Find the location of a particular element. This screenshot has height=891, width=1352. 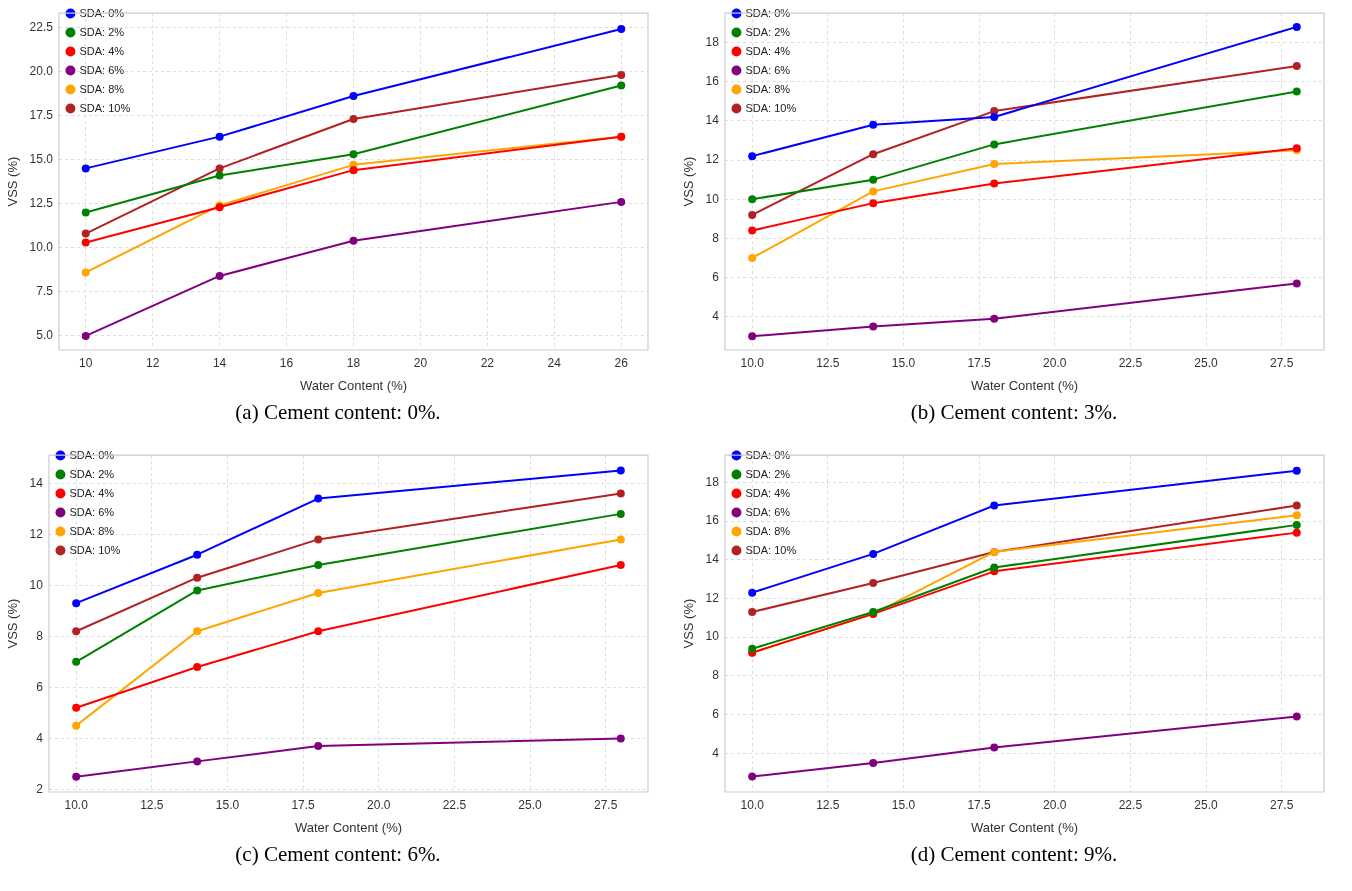

y-tick-label: 22.5 is located at coordinates (41, 26).